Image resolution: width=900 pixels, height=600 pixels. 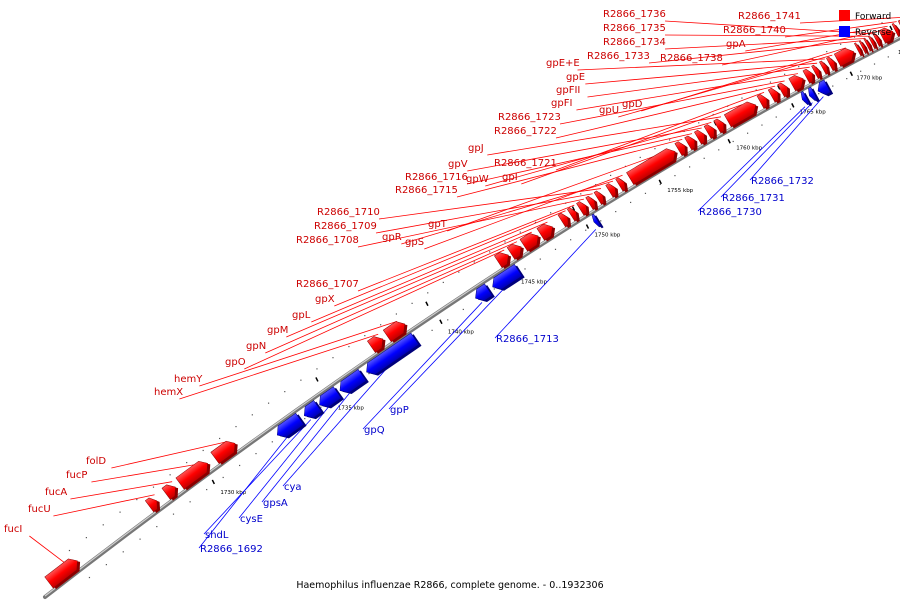 I want to click on gene-gpx, so click(x=565, y=220).